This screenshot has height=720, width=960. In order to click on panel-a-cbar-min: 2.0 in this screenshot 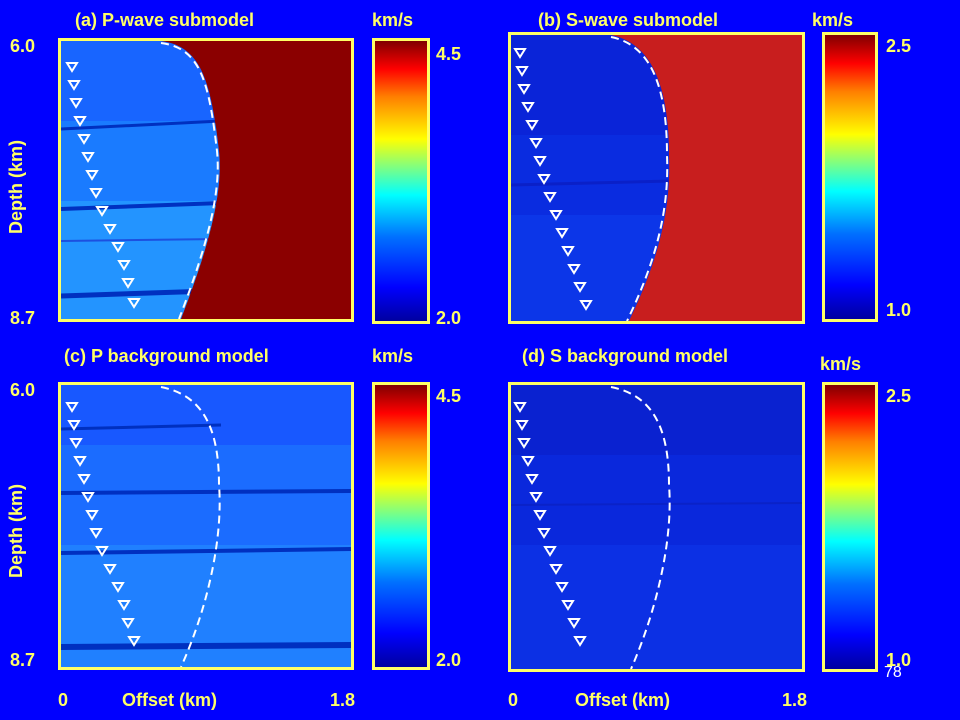, I will do `click(449, 318)`.